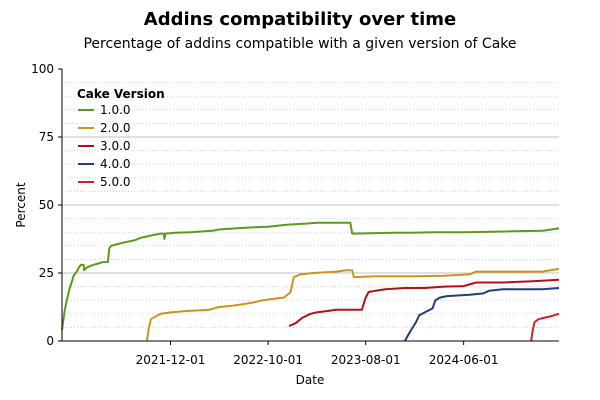 Image resolution: width=600 pixels, height=400 pixels. What do you see at coordinates (171, 360) in the screenshot?
I see `x-tick-label: 2021-12-01` at bounding box center [171, 360].